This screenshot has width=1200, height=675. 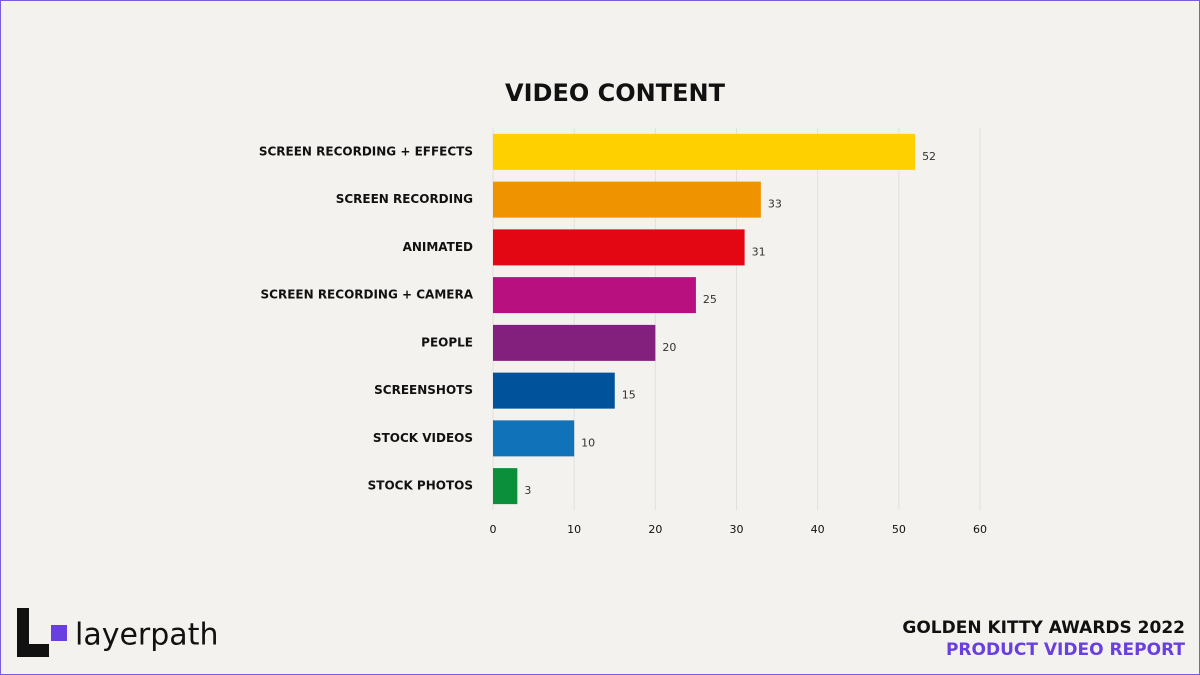 I want to click on logo: layerpath, so click(x=117, y=632).